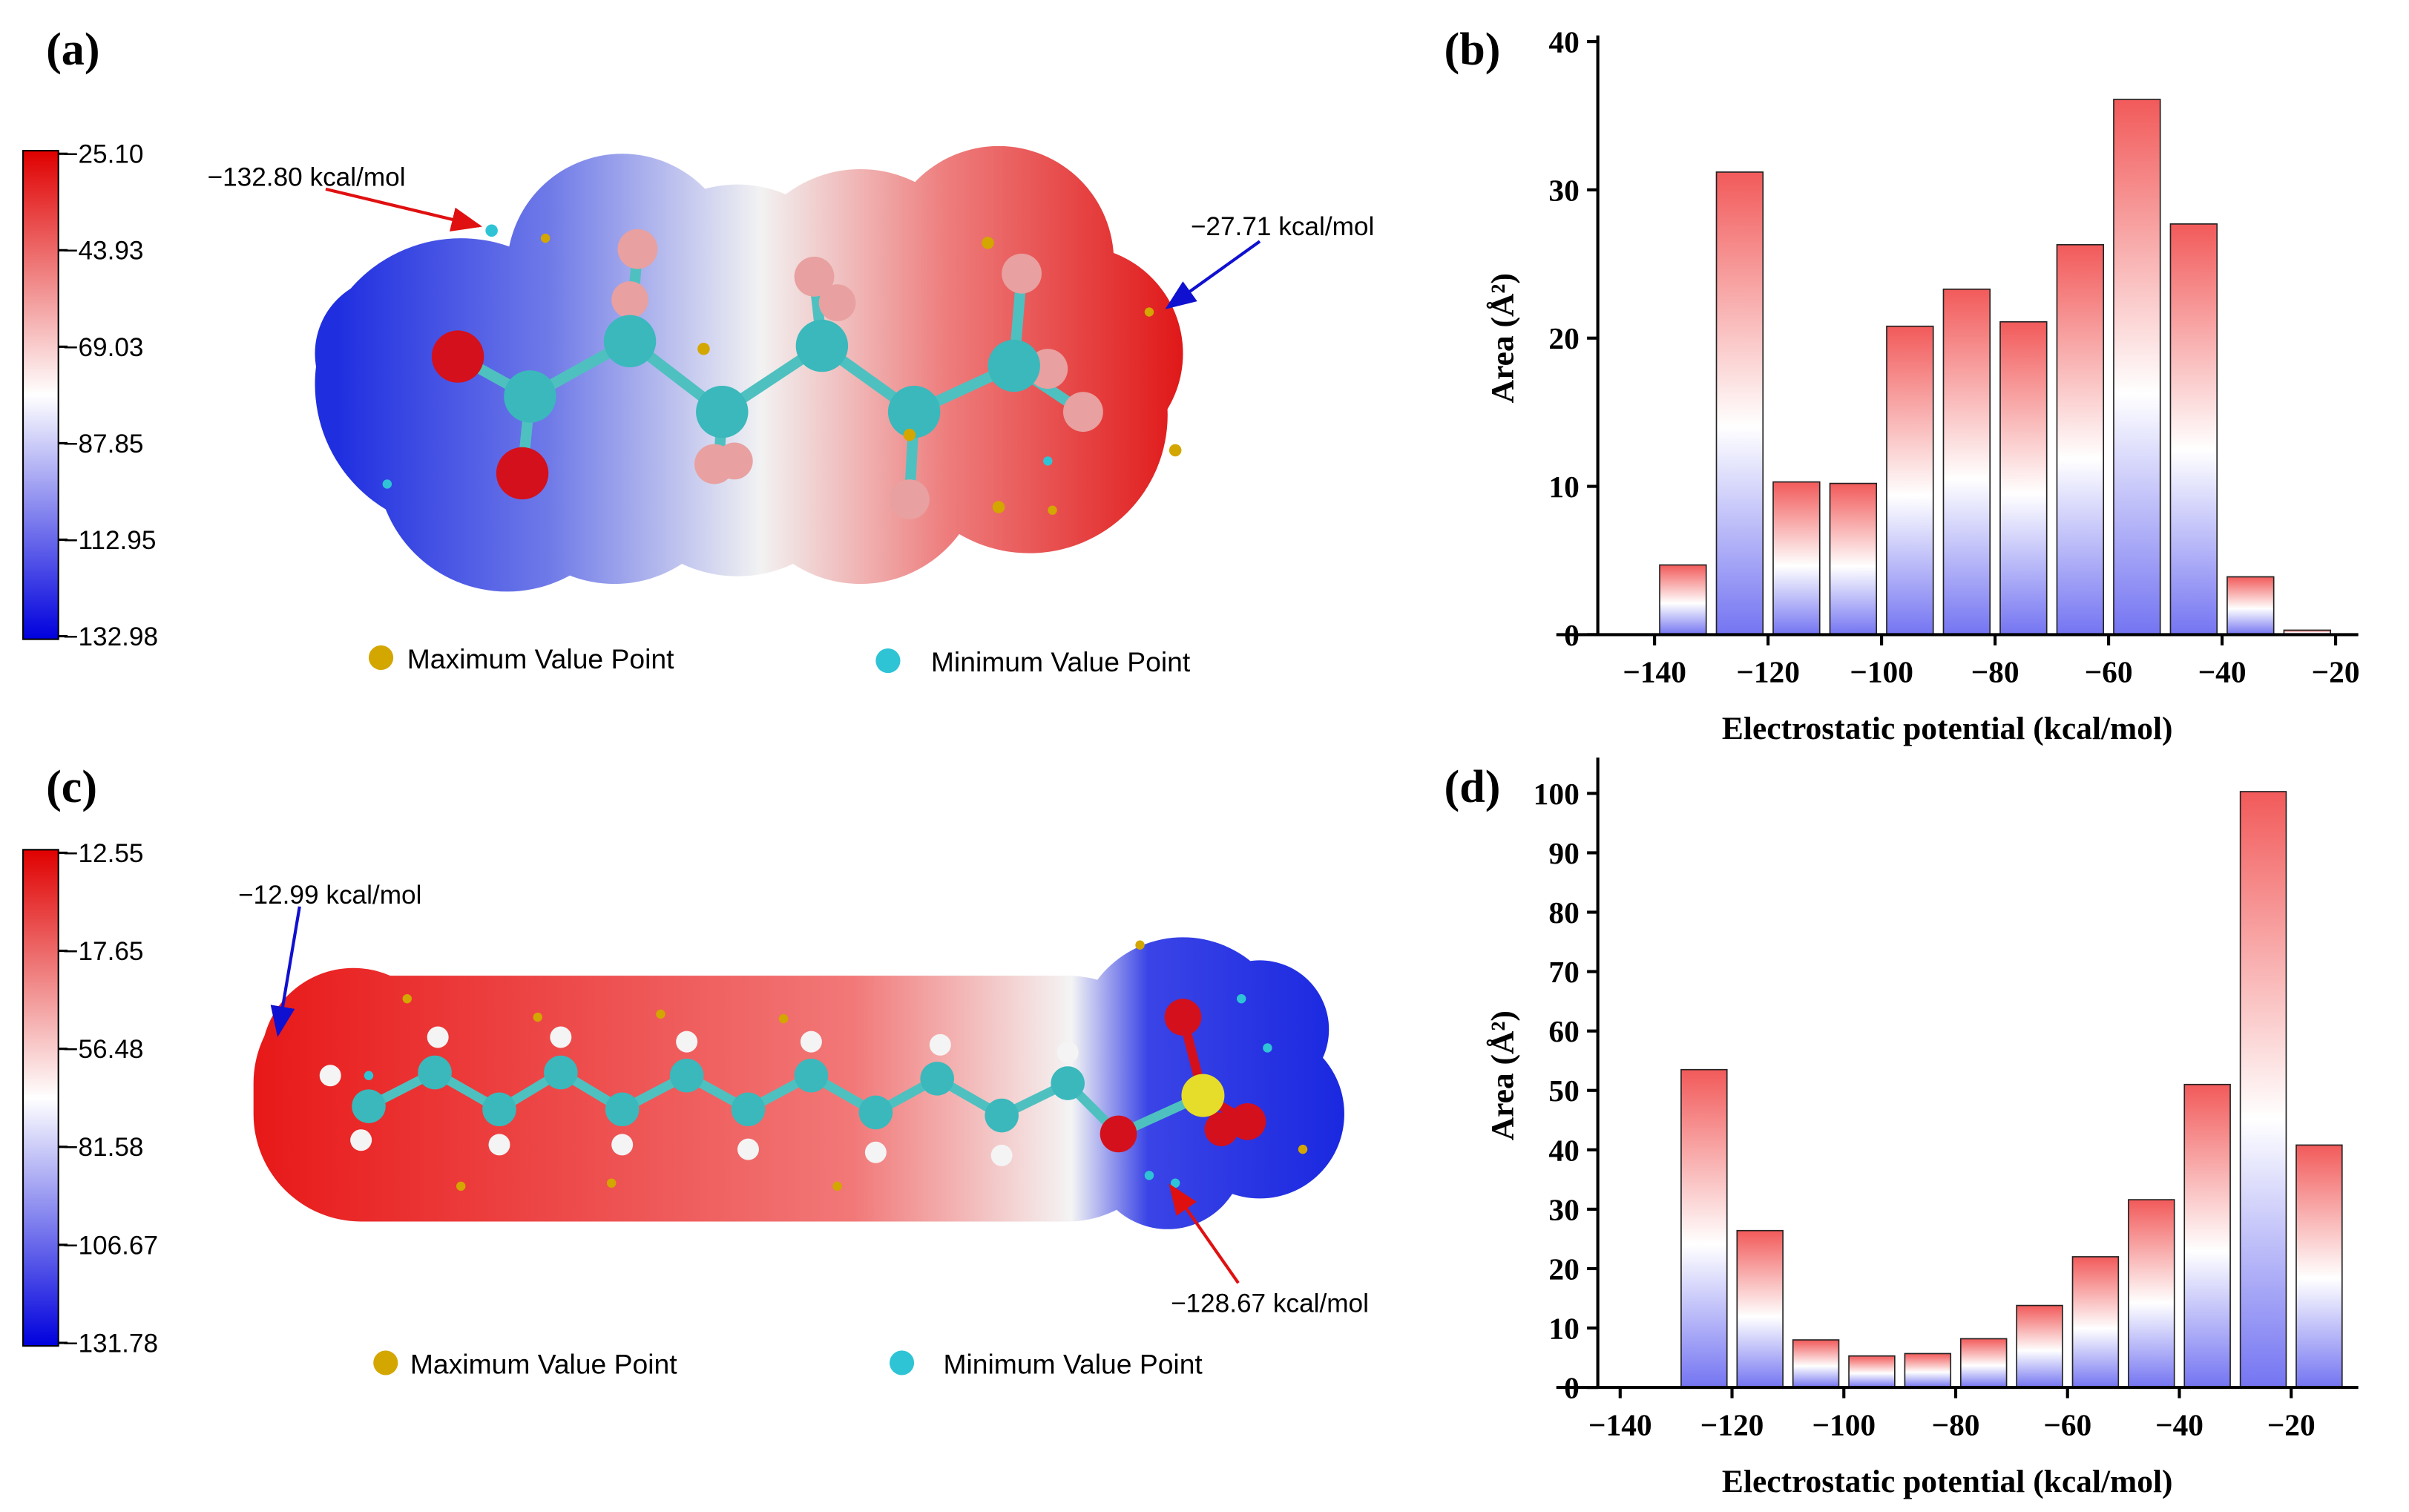  Describe the element at coordinates (103, 854) in the screenshot. I see `colorbar-tick-label: −12.55` at that location.